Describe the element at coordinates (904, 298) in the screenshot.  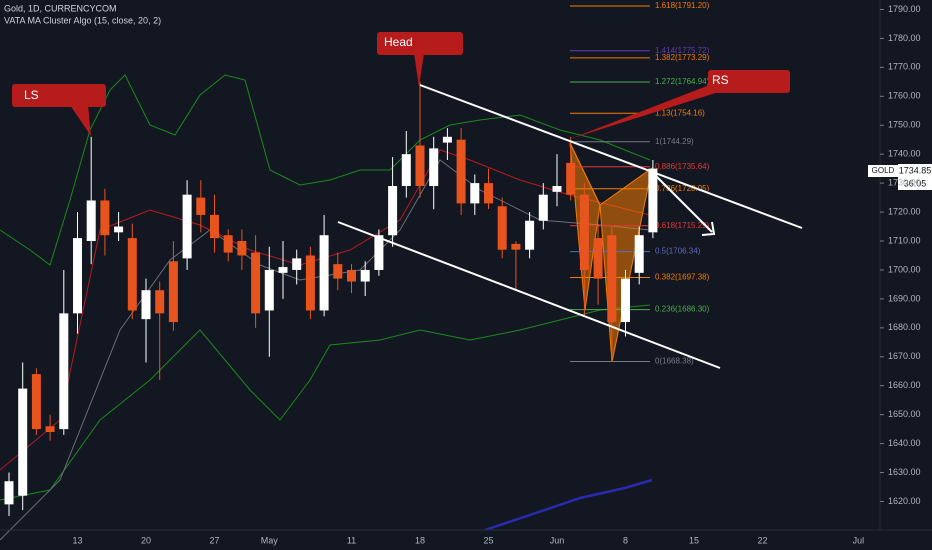
I see `y-tick-label: 1690.00` at that location.